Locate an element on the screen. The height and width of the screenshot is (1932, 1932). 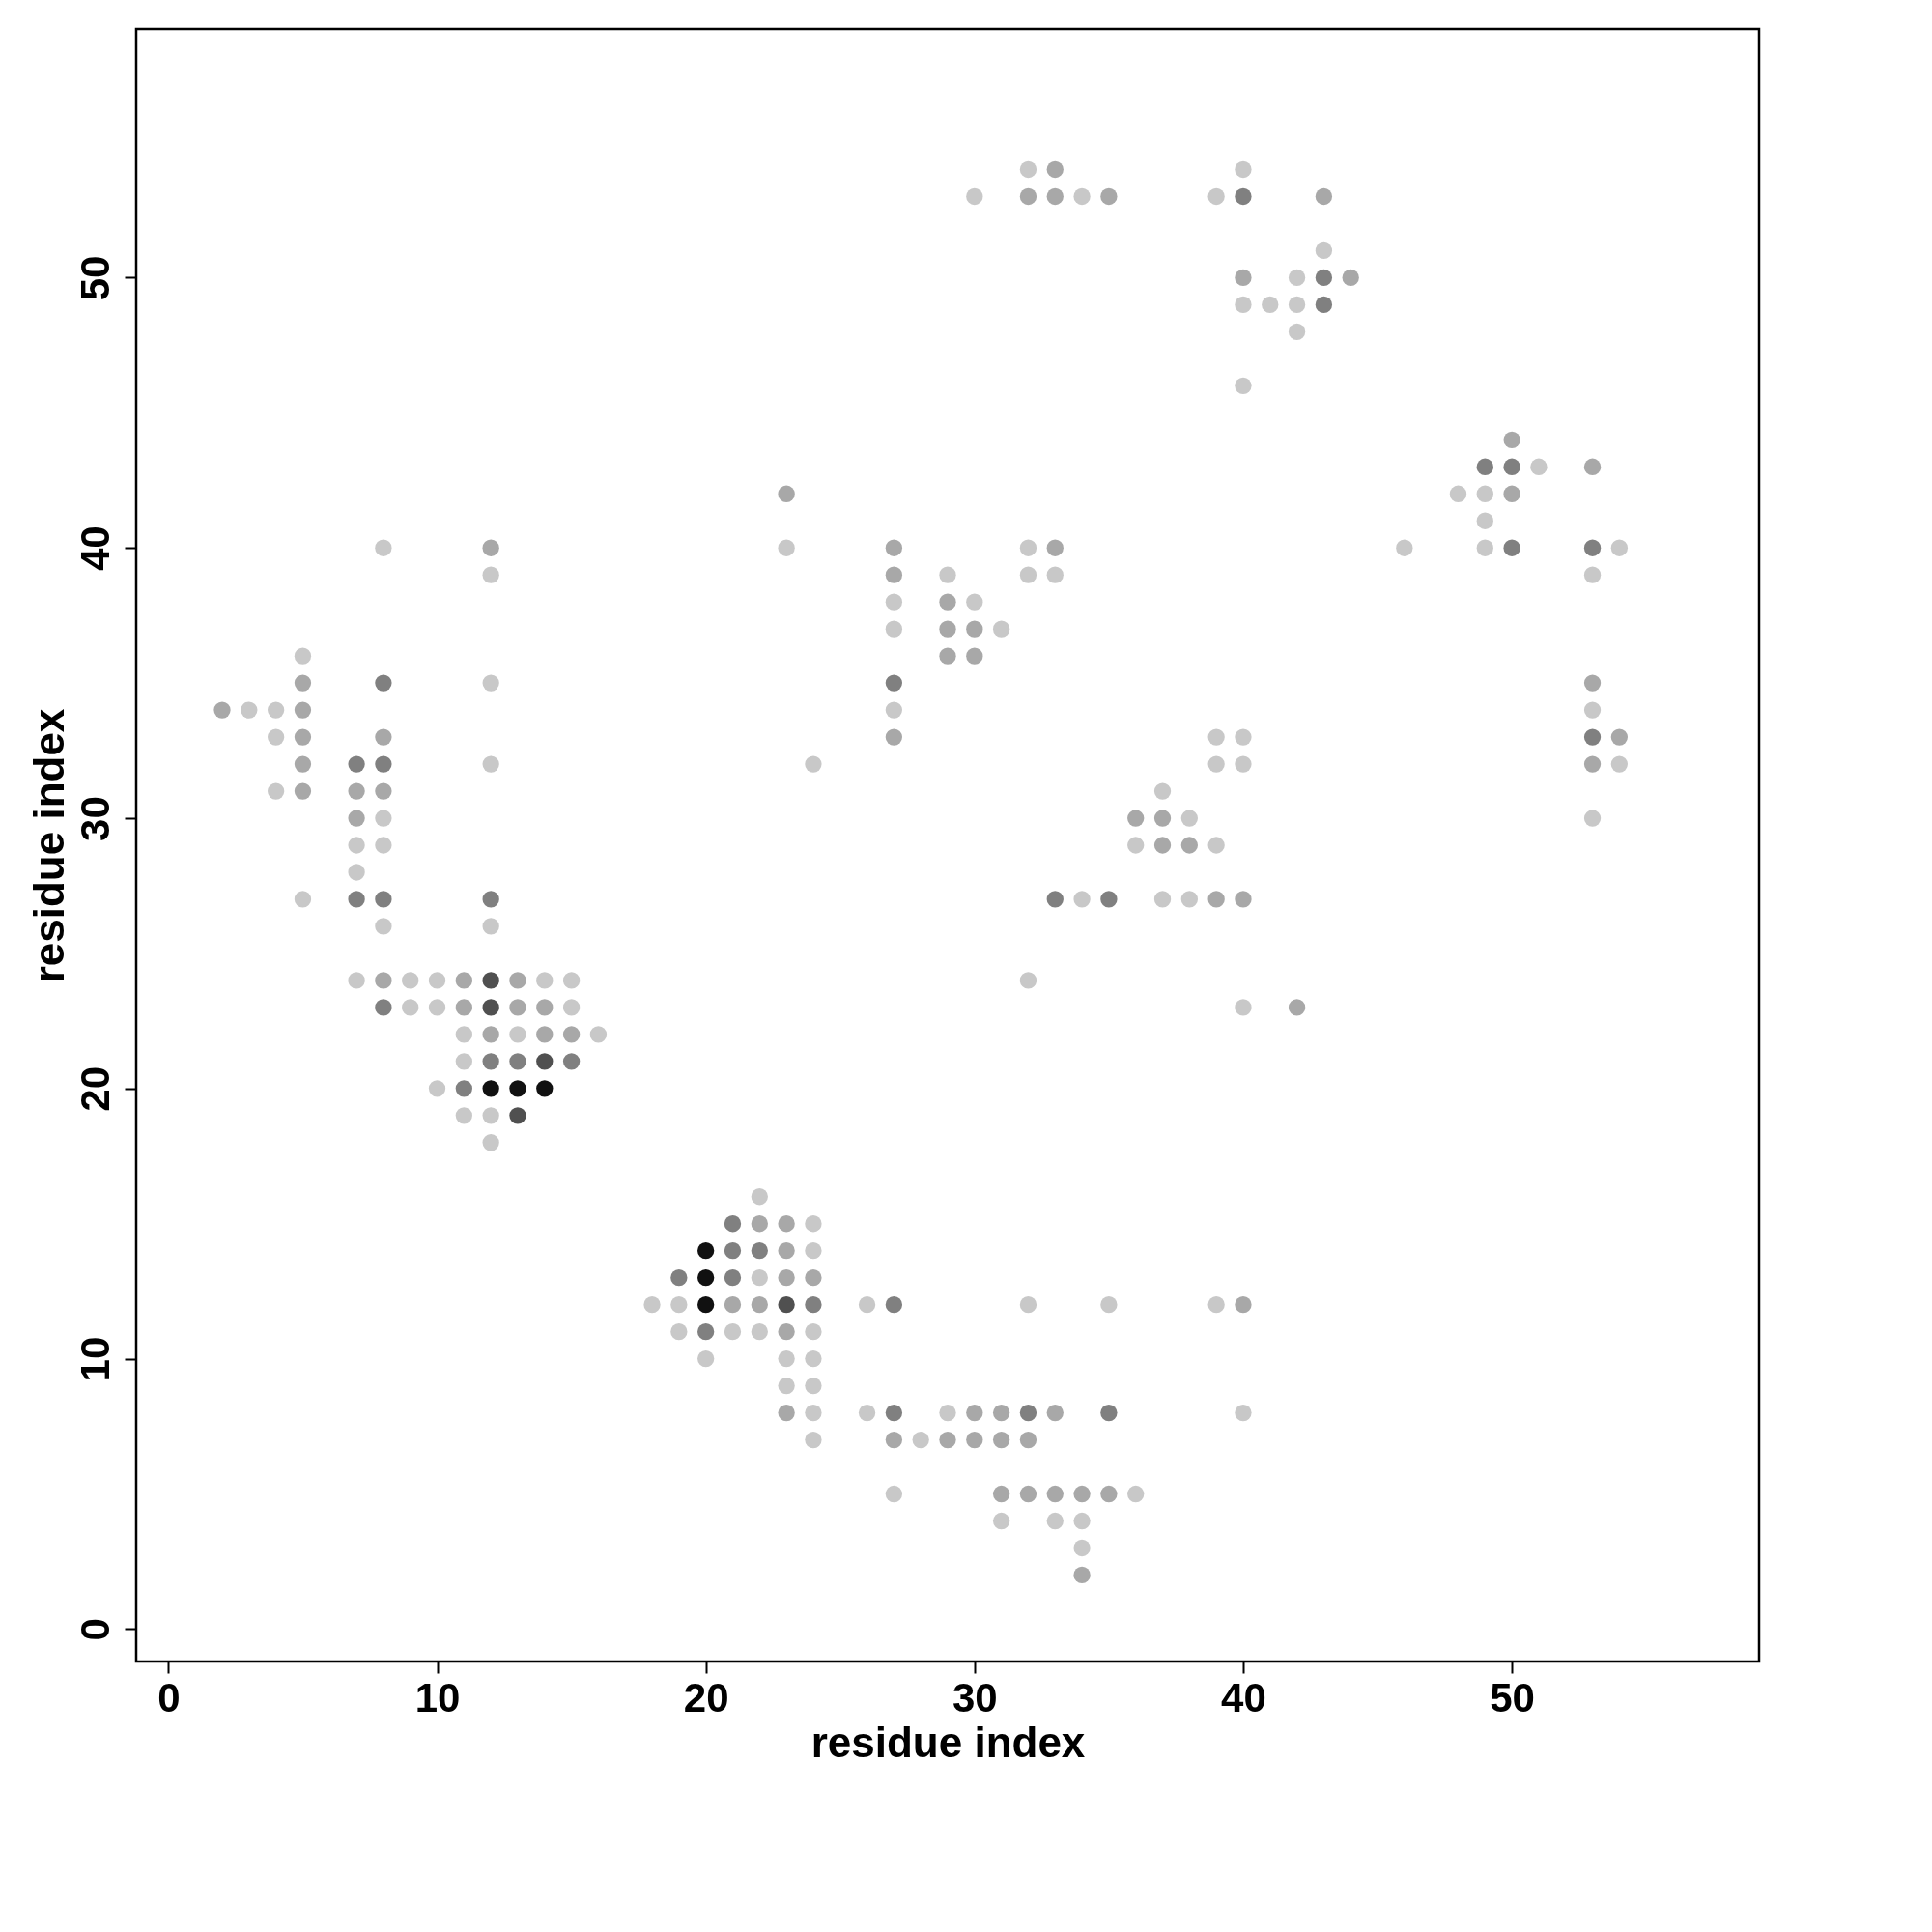
x-tick-label: 10 is located at coordinates (437, 1697).